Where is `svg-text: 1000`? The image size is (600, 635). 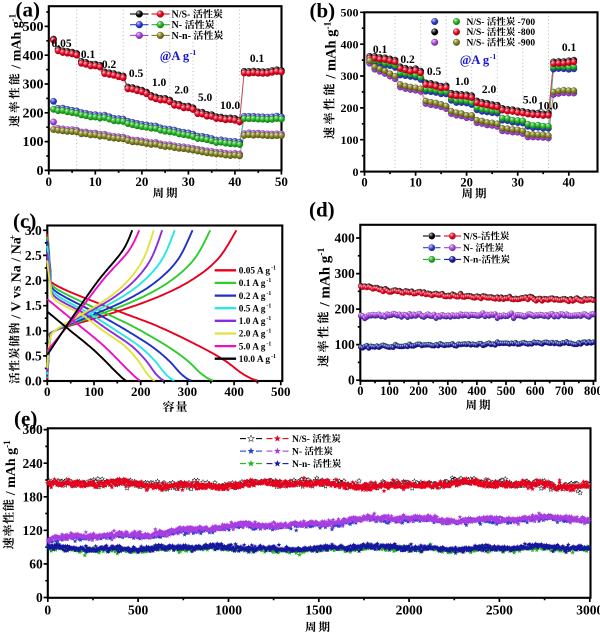 svg-text: 1000 is located at coordinates (228, 610).